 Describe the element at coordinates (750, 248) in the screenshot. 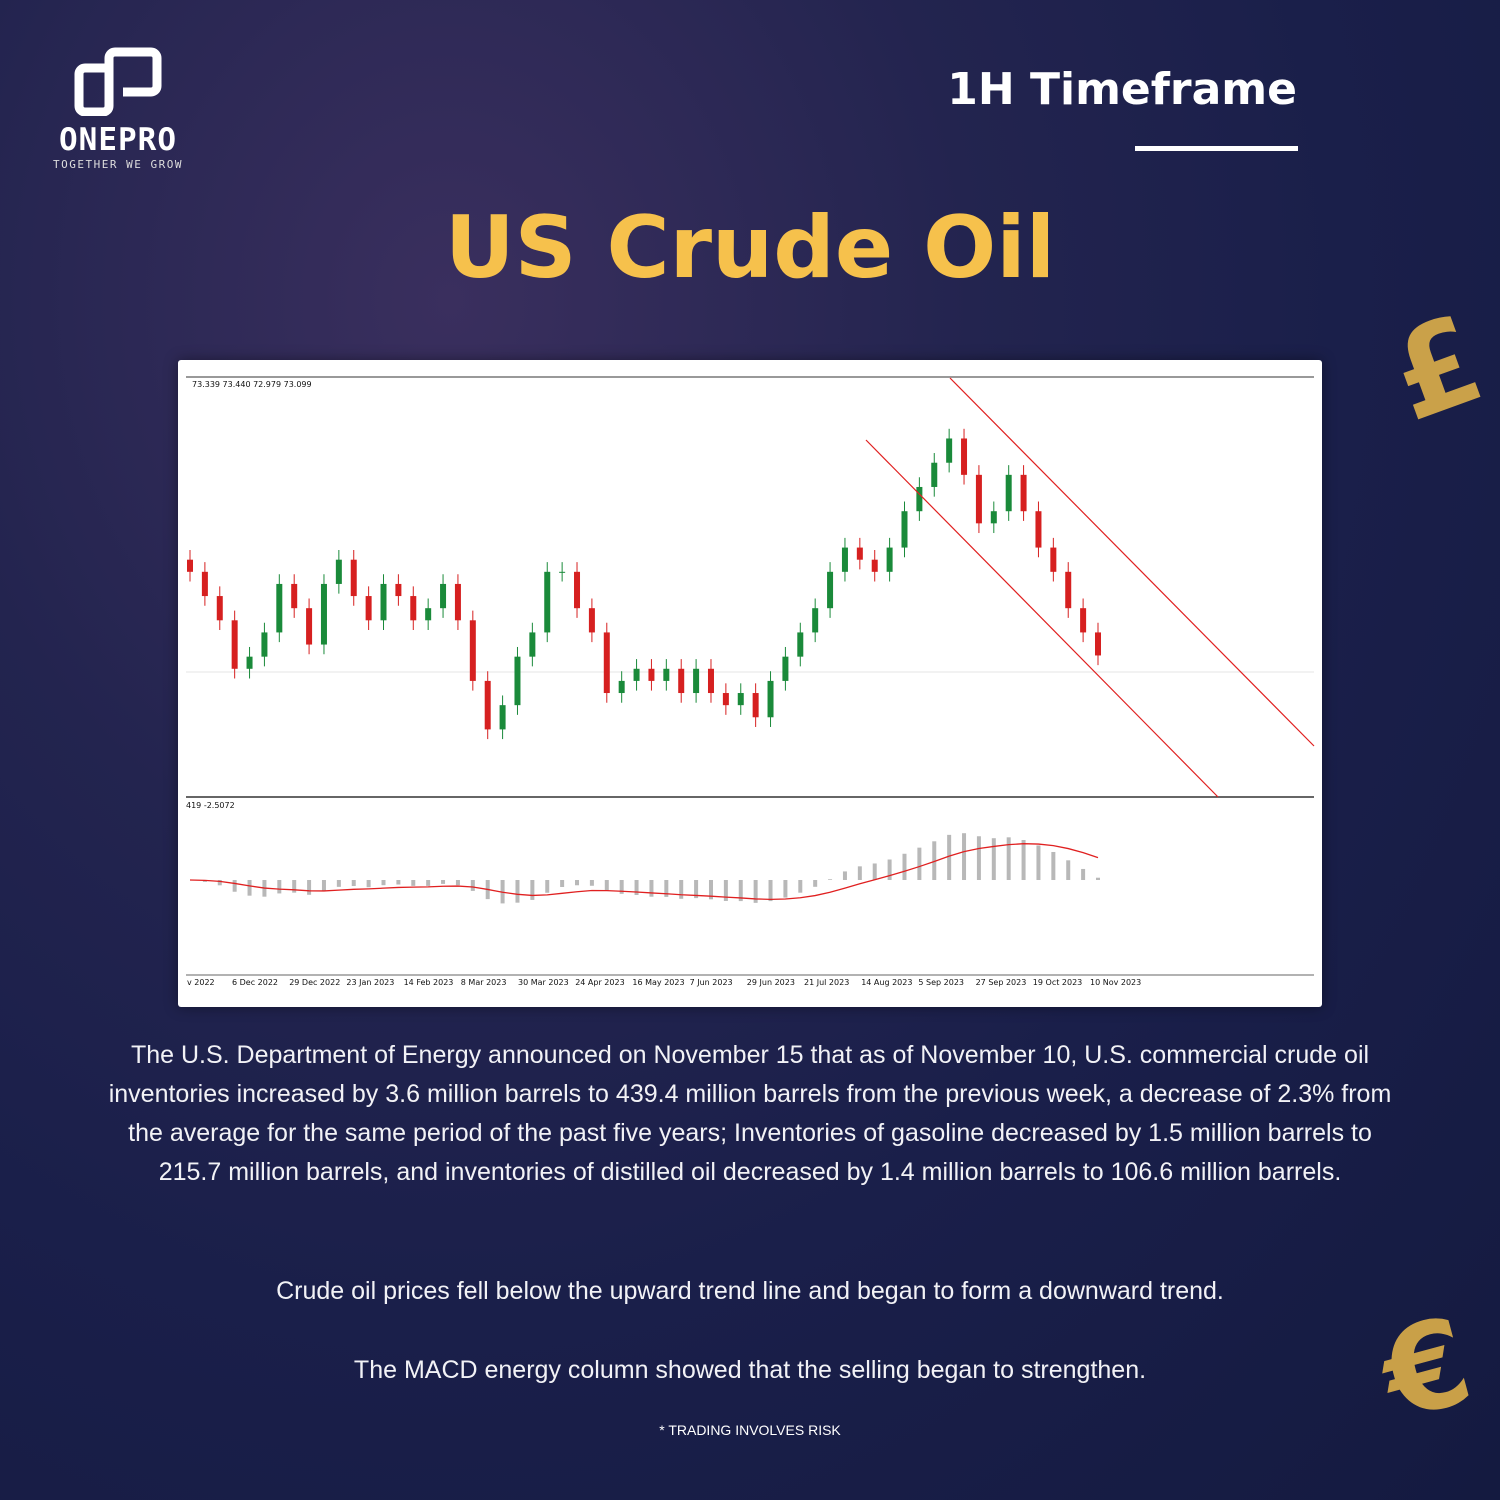

I see `page-title: US Crude Oil` at that location.